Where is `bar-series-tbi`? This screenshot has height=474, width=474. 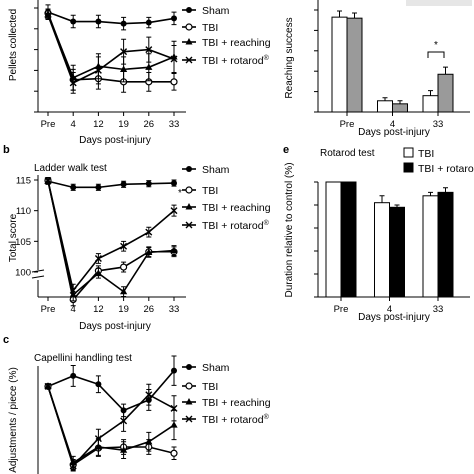
bar-series-tbi is located at coordinates (382, 239).